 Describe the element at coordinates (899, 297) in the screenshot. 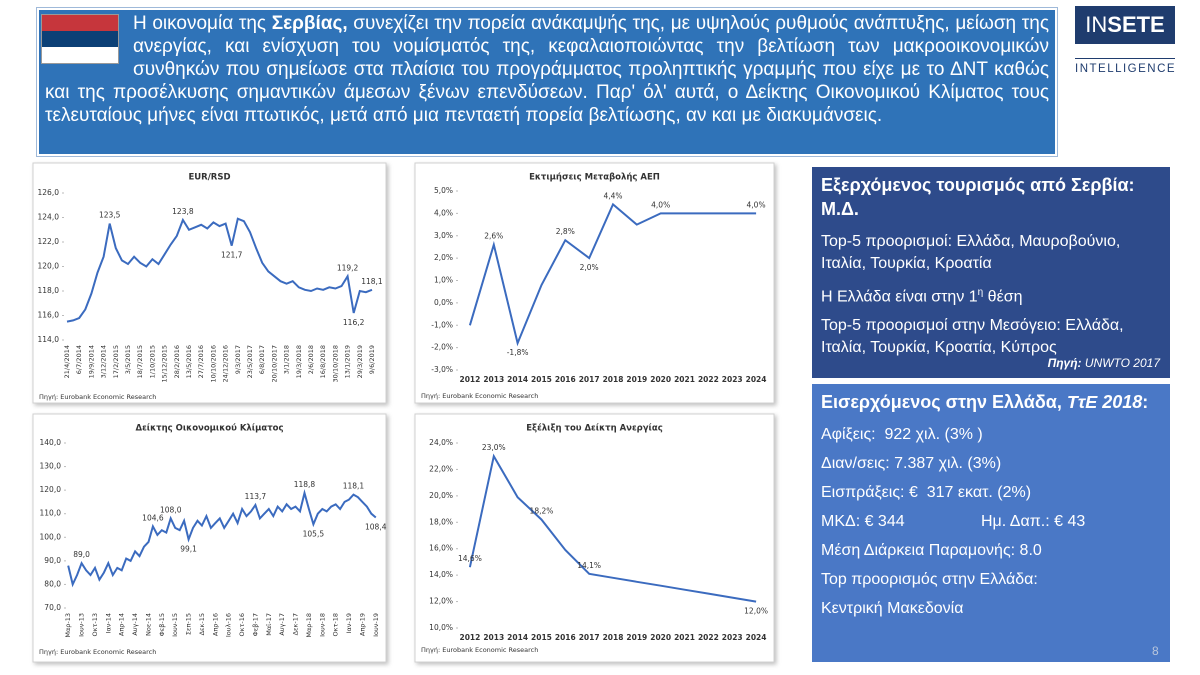

I see `text: Η Ελλάδα είναι στην 1` at that location.